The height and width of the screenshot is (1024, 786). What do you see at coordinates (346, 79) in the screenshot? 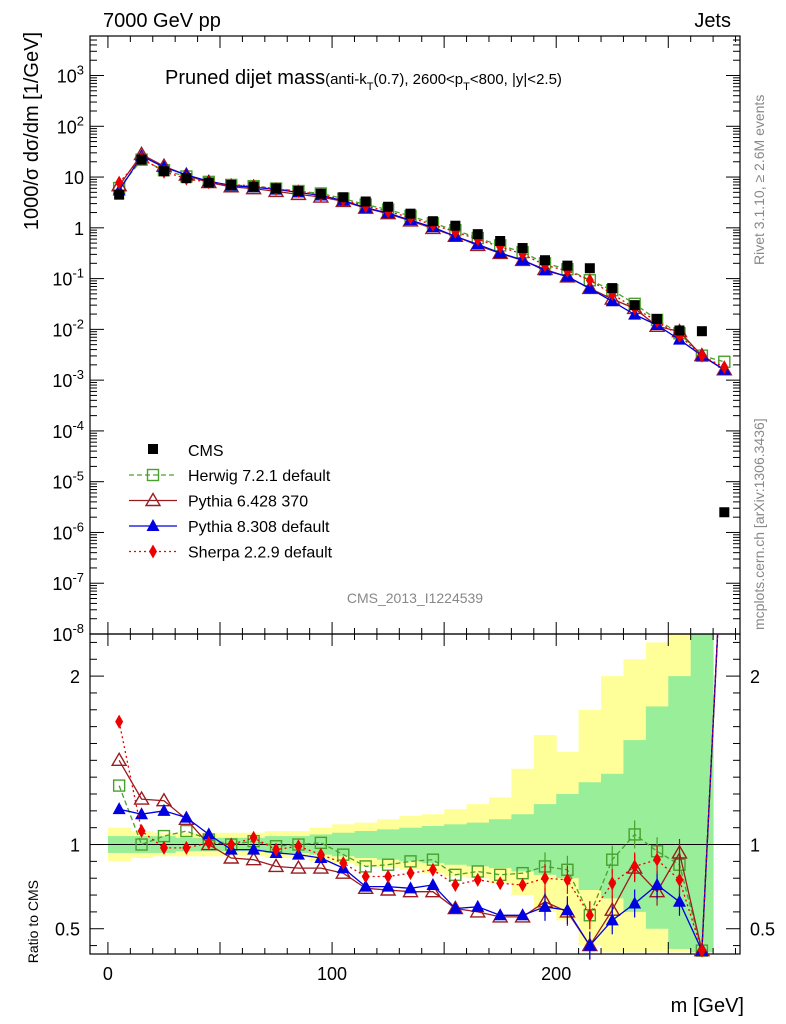
I see `subtitle-part: (anti-k` at bounding box center [346, 79].